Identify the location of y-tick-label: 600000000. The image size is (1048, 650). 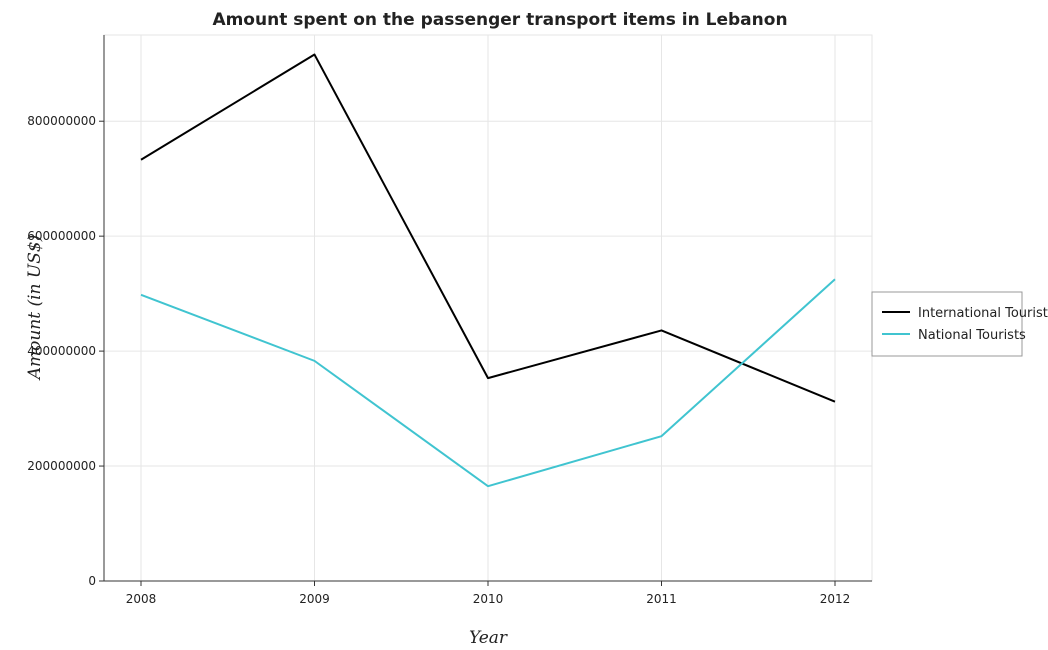
(61, 236).